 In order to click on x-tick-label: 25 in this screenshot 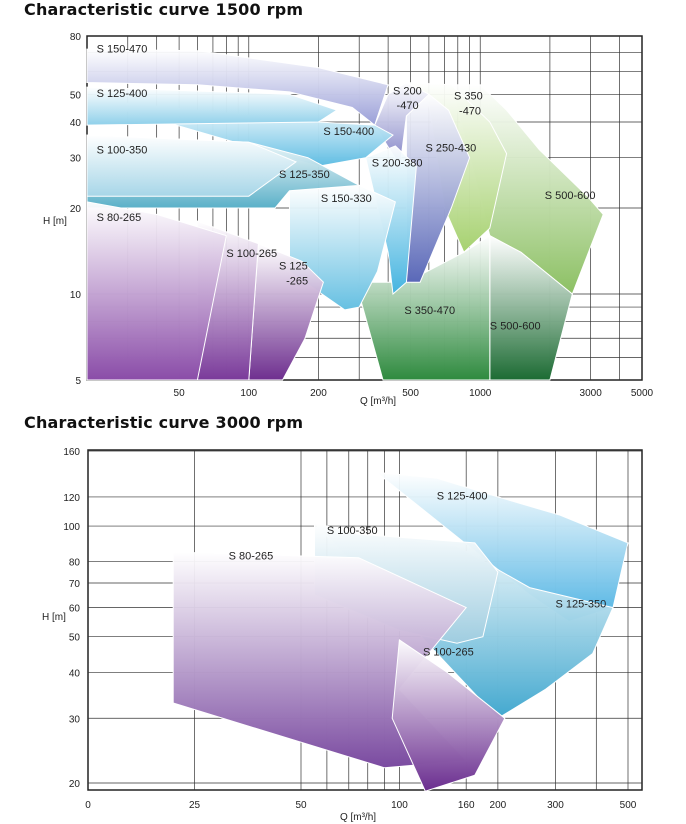, I will do `click(195, 805)`.